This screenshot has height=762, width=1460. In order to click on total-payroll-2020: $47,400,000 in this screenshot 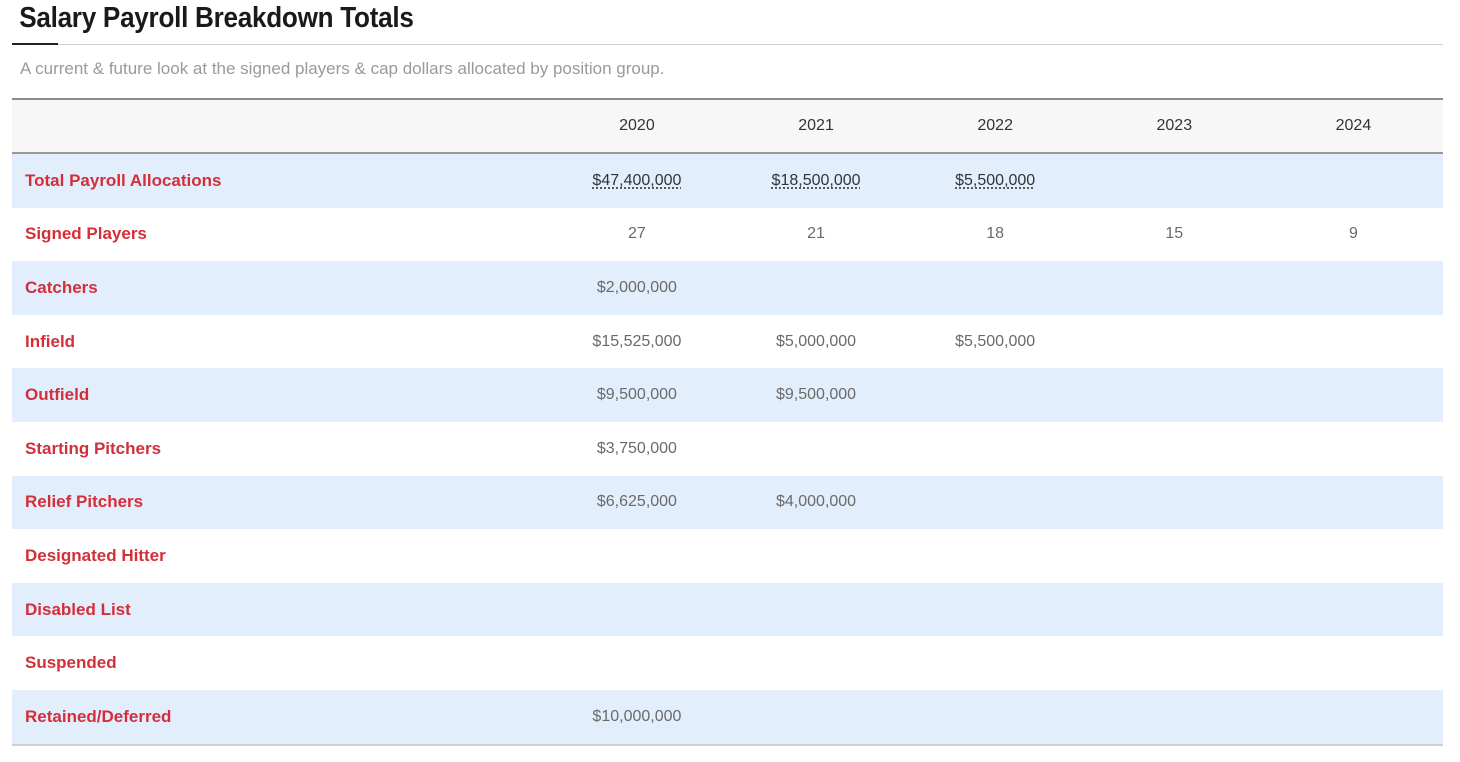, I will do `click(637, 180)`.